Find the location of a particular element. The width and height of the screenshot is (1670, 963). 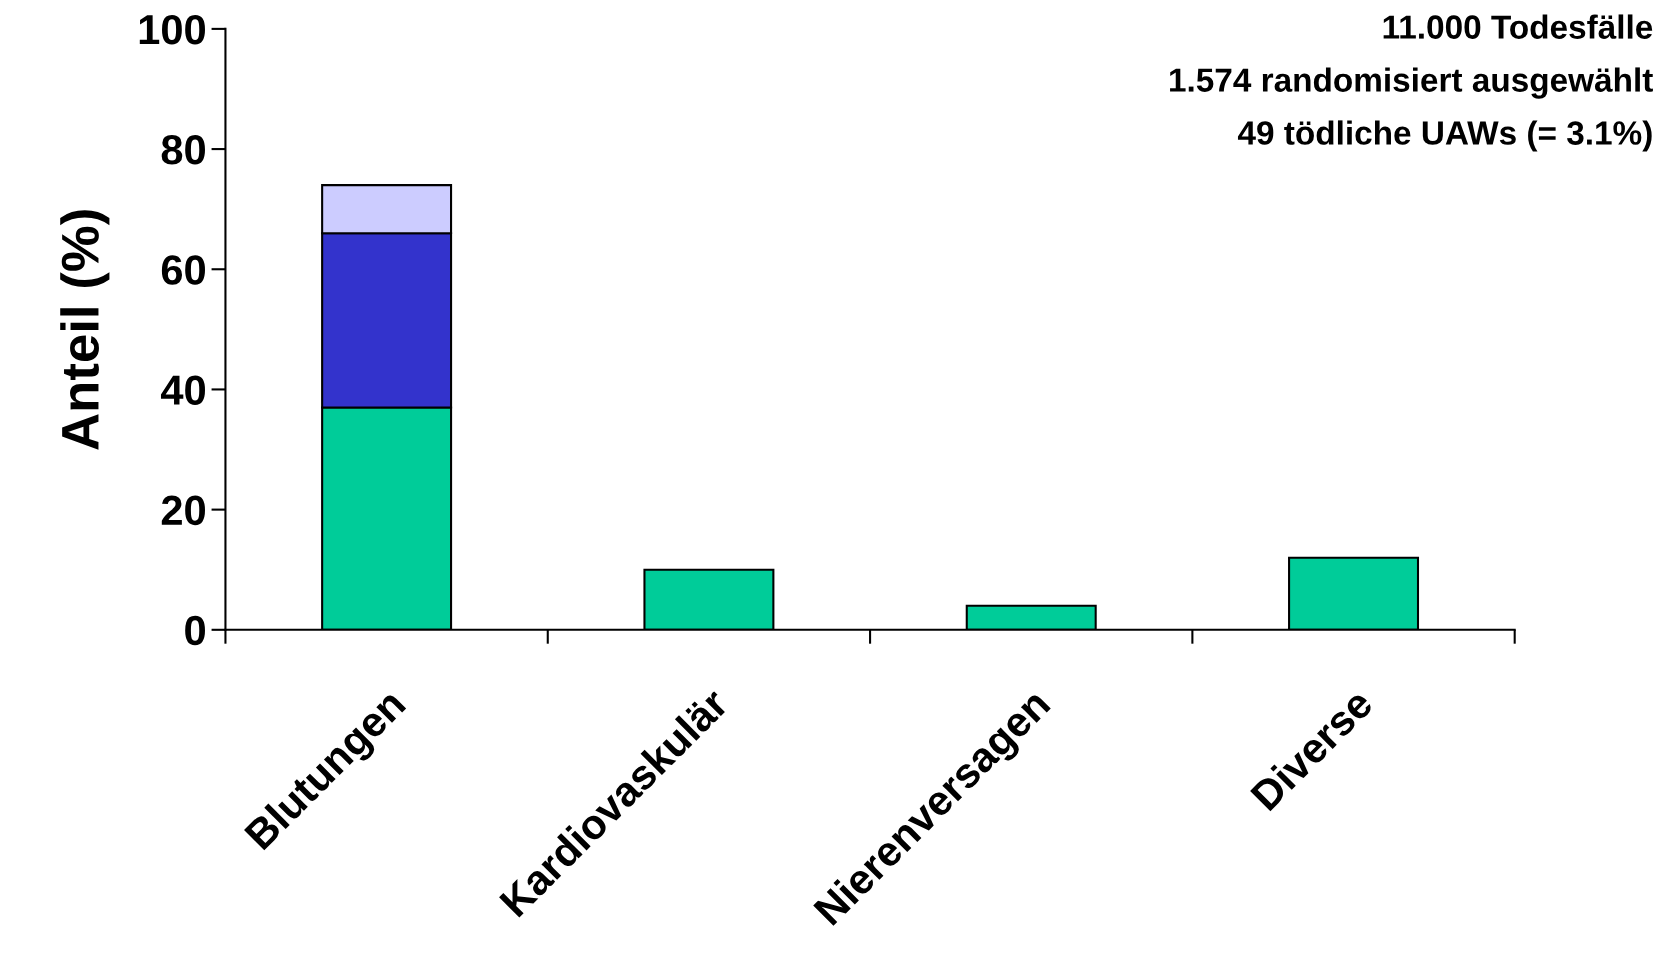

y-tick-label: 60 is located at coordinates (183, 270).